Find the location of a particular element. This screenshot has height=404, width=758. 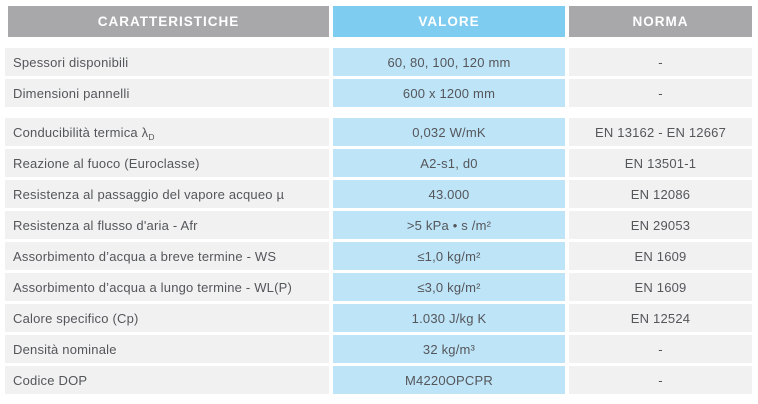

valore-text: A2-s1, d0 is located at coordinates (449, 163).